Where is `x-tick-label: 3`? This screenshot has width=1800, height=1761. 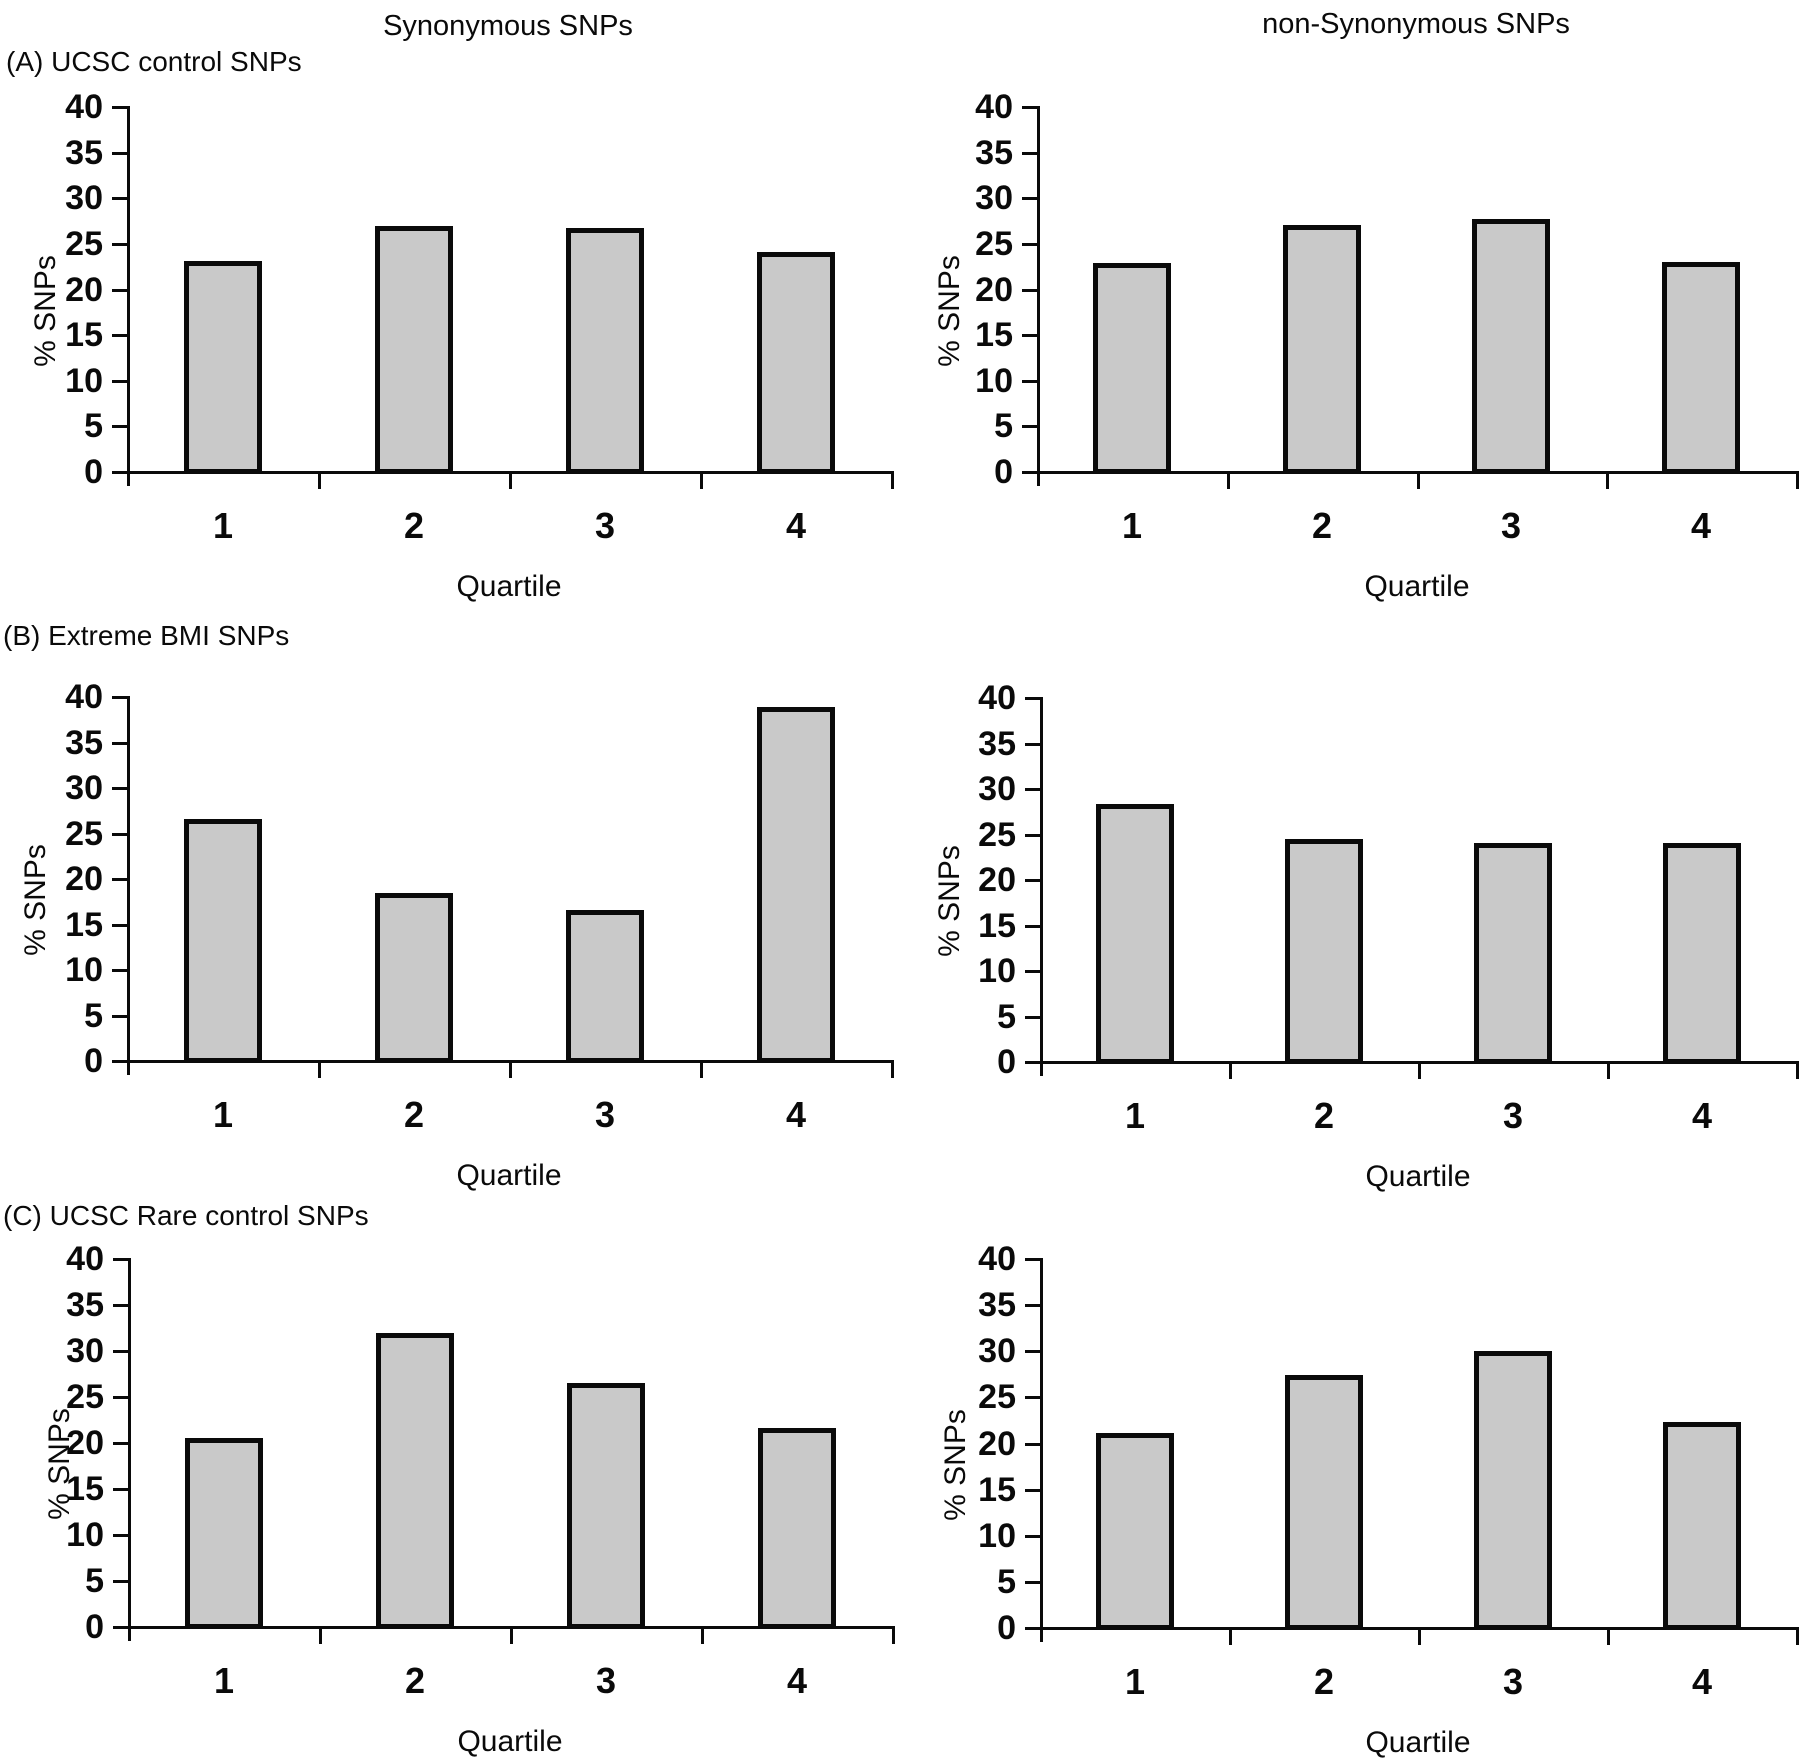
x-tick-label: 3 is located at coordinates (1513, 1681).